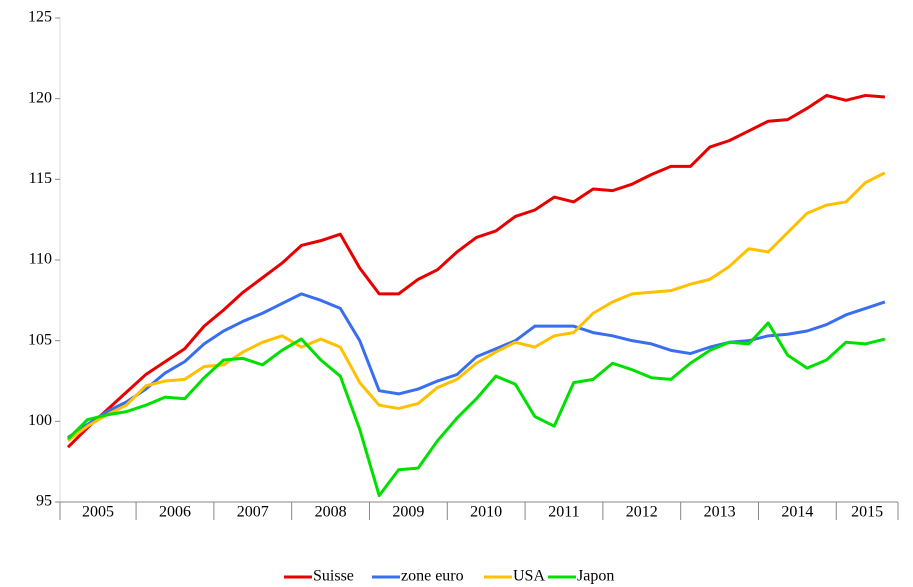 This screenshot has width=913, height=587. I want to click on x-tick-label: 2012, so click(642, 512).